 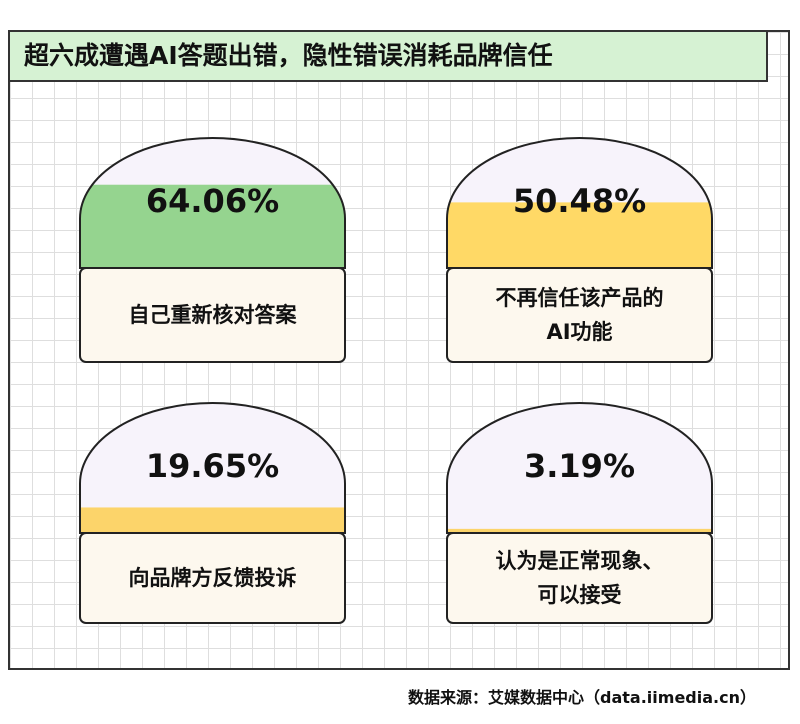 I want to click on category-label: 认为是正常现象、 可以接受, so click(x=579, y=578).